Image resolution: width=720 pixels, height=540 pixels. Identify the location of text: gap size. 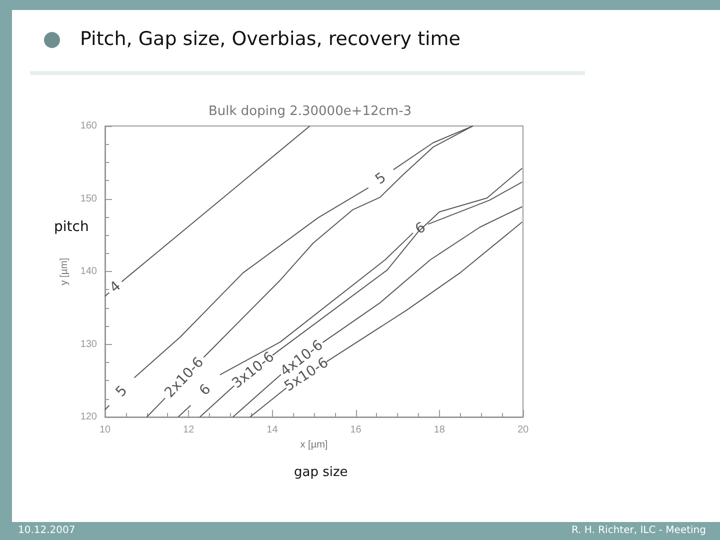
(321, 472).